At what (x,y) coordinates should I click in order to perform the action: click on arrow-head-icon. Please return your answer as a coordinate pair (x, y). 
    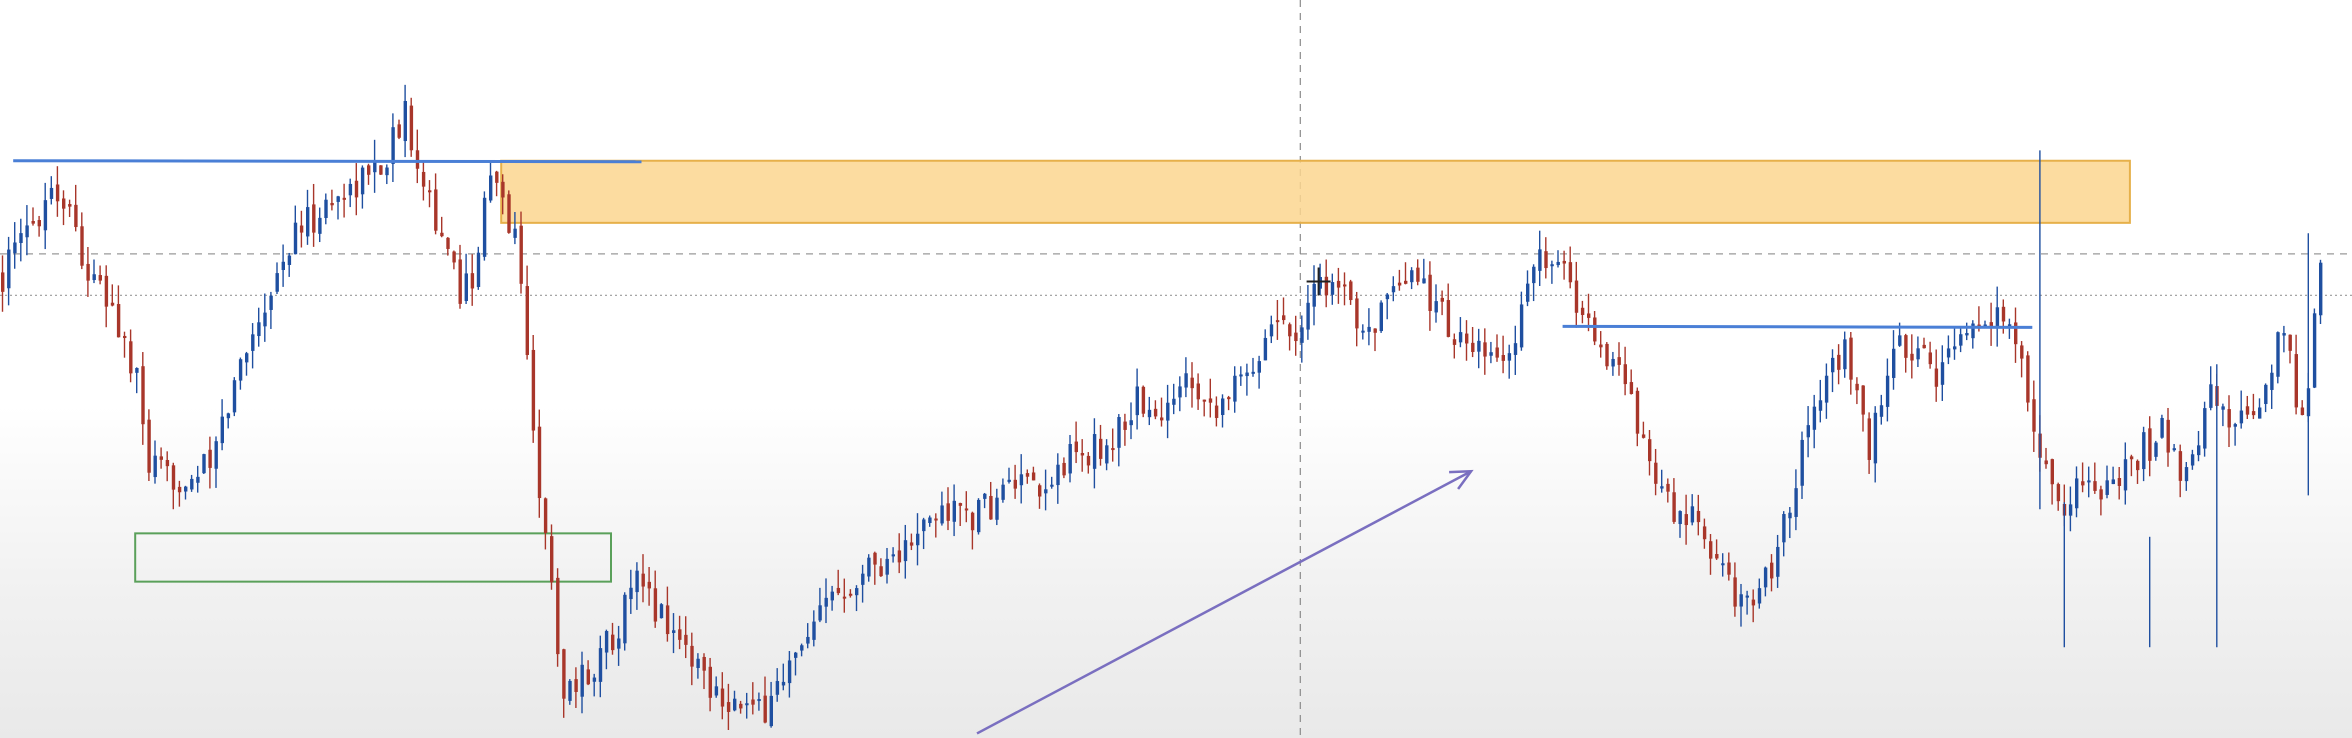
    Looking at the image, I should click on (1461, 479).